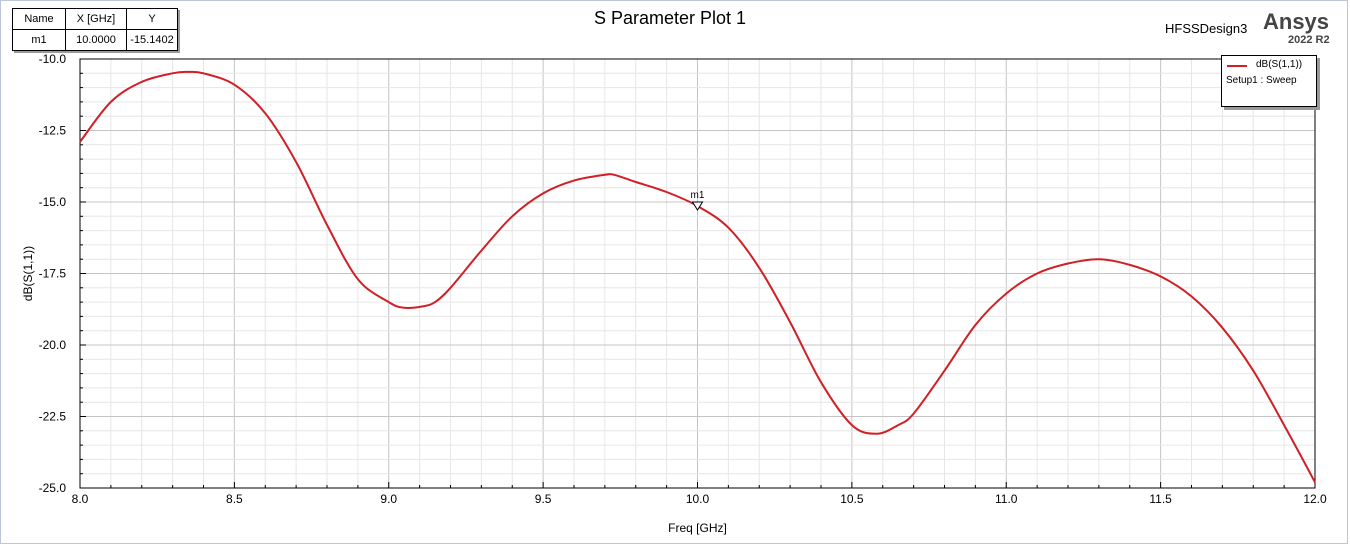  What do you see at coordinates (852, 499) in the screenshot?
I see `x-tick-label: 10.5` at bounding box center [852, 499].